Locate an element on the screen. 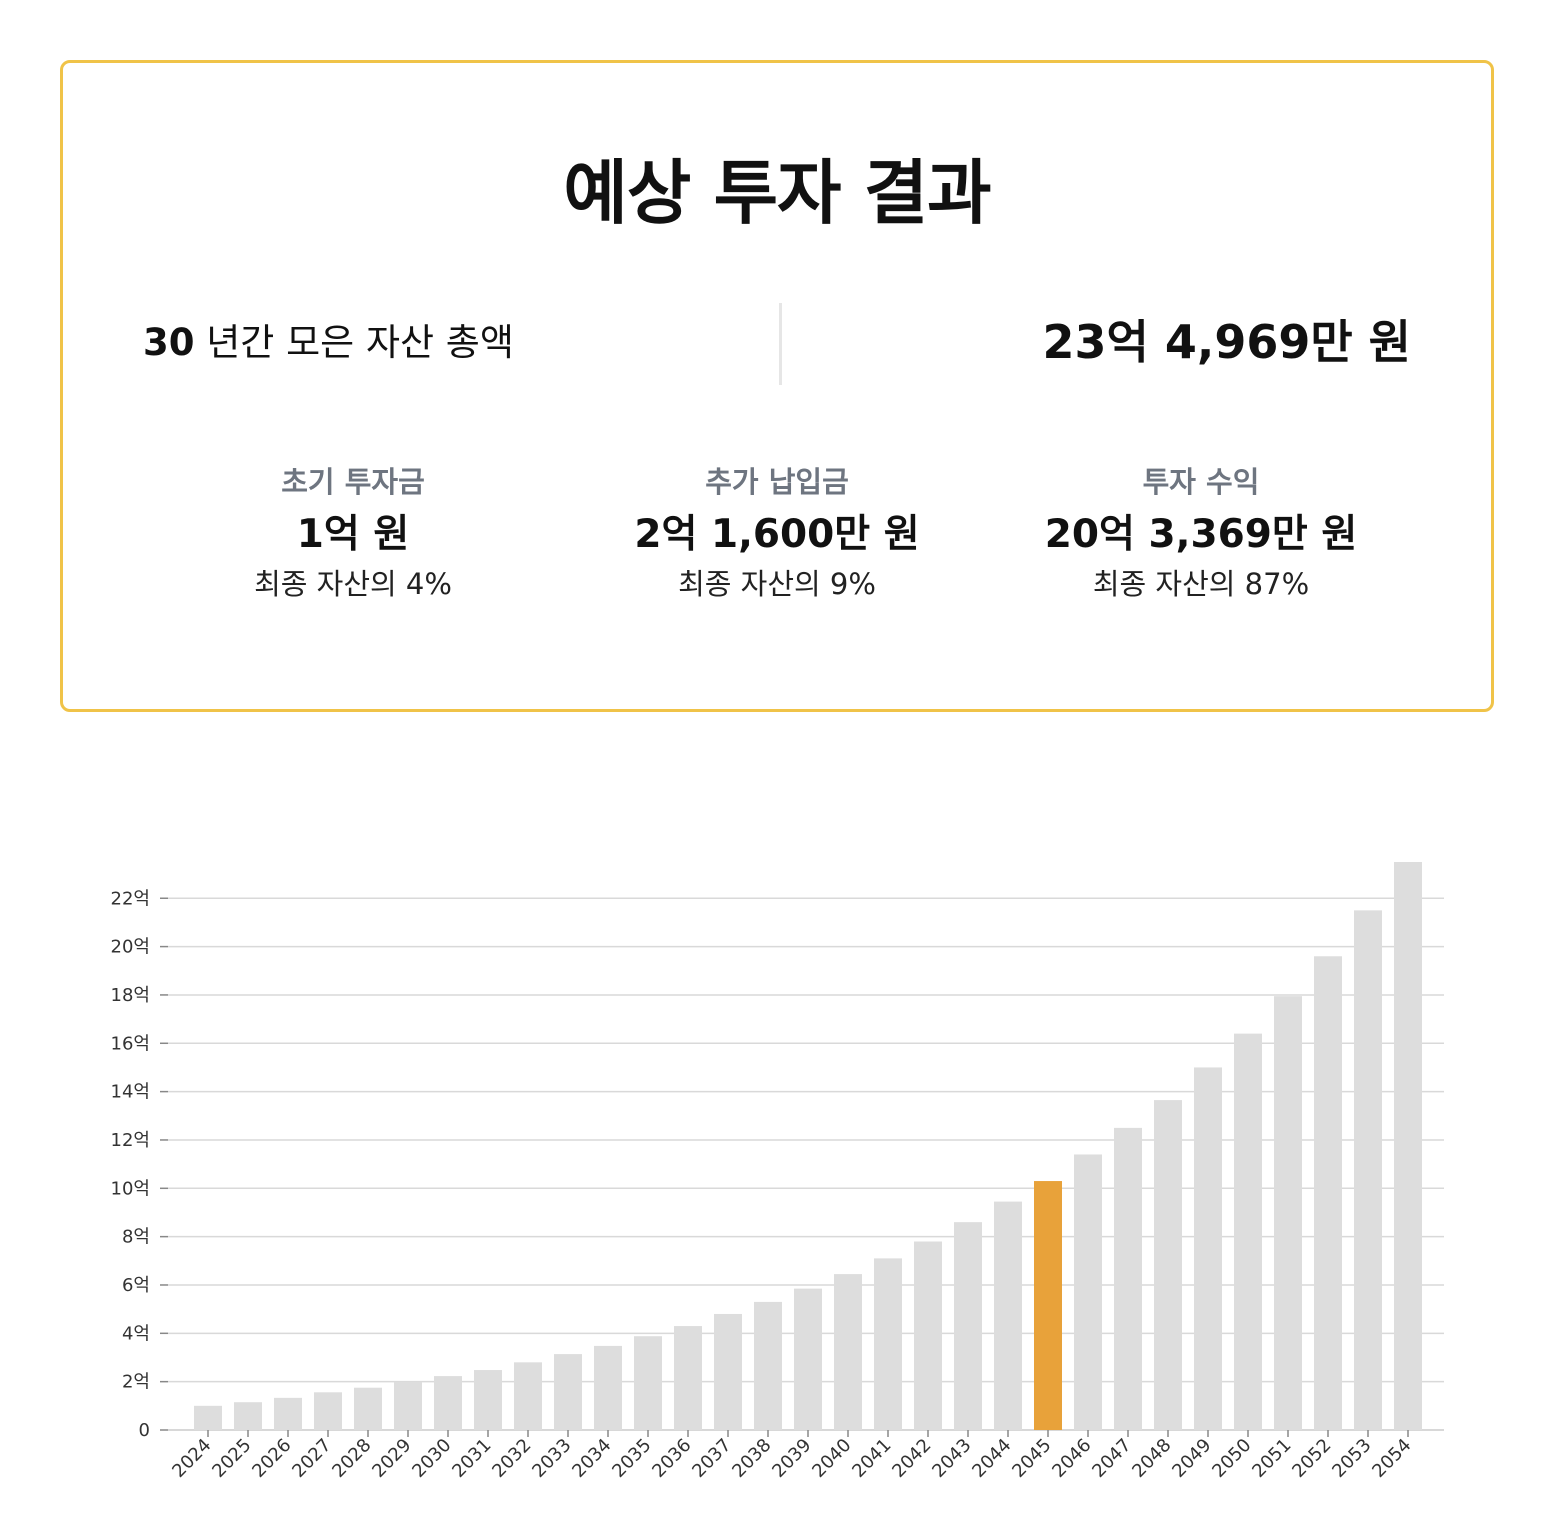  stat-label: 추가 납입금 is located at coordinates (777, 482).